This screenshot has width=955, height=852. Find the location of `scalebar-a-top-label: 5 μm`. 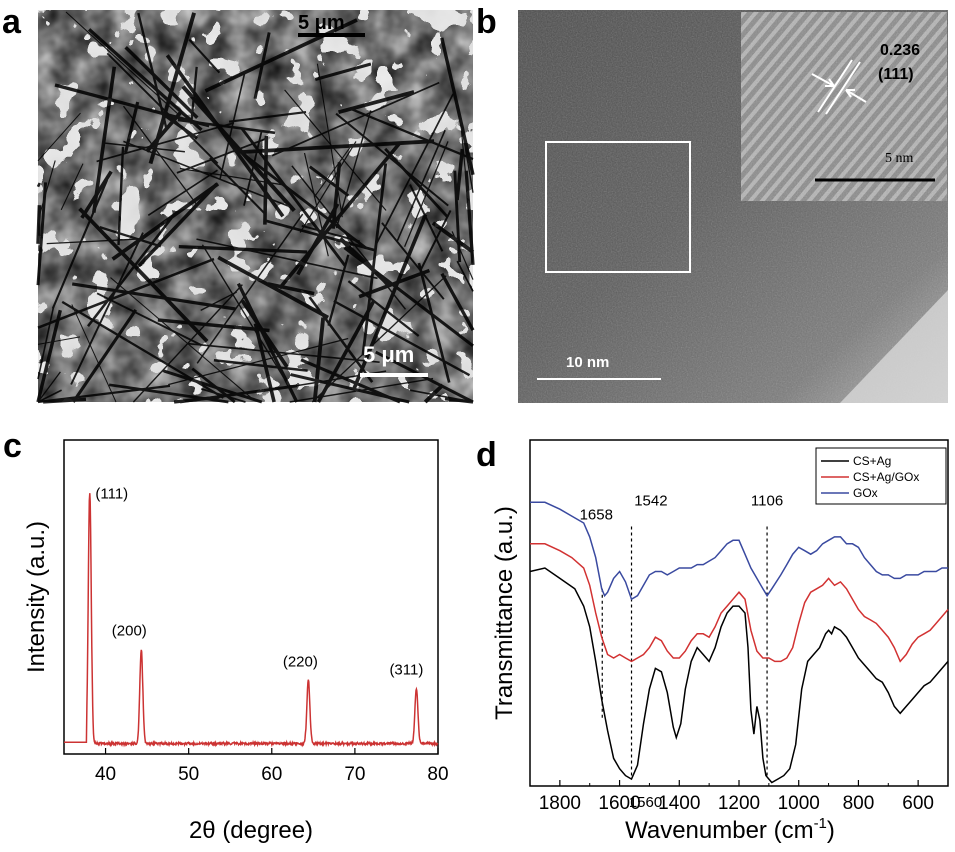

scalebar-a-top-label: 5 μm is located at coordinates (321, 23).